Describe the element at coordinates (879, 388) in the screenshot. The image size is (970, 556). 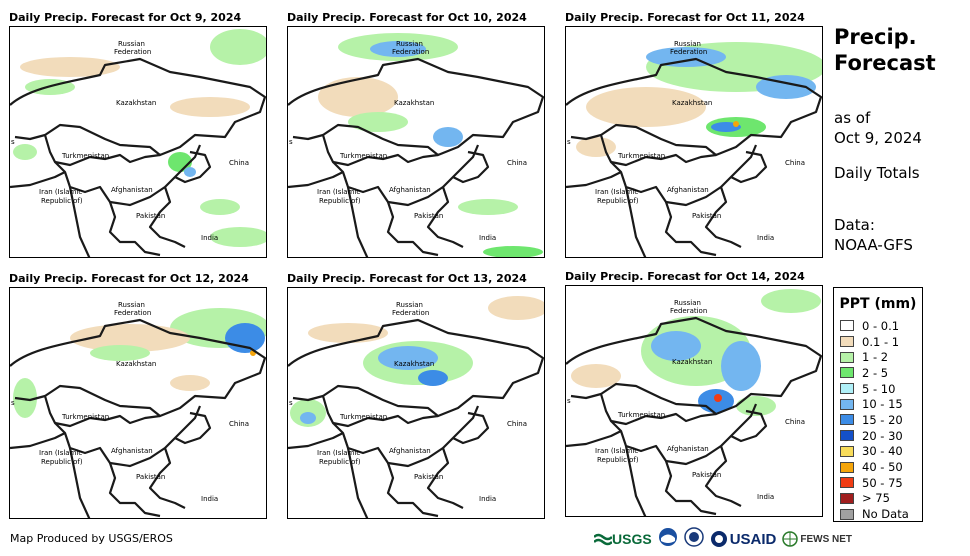
I see `legend-label: 5 - 10` at that location.